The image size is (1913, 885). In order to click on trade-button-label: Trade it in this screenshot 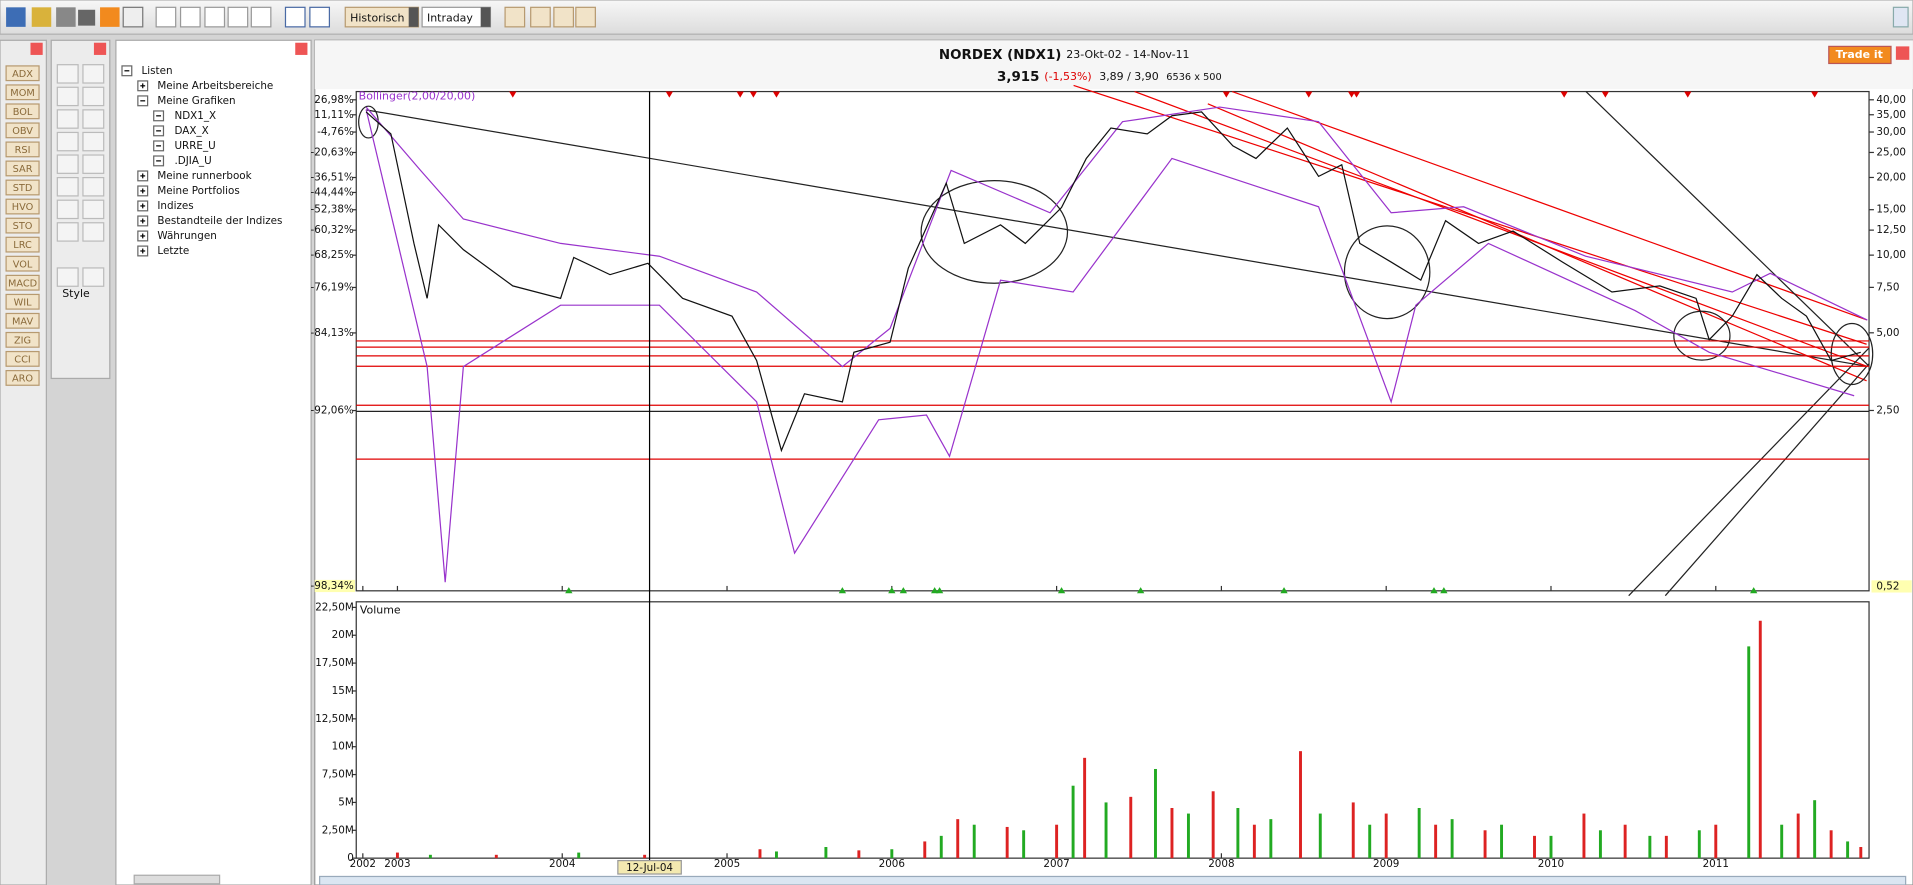, I will do `click(1859, 54)`.